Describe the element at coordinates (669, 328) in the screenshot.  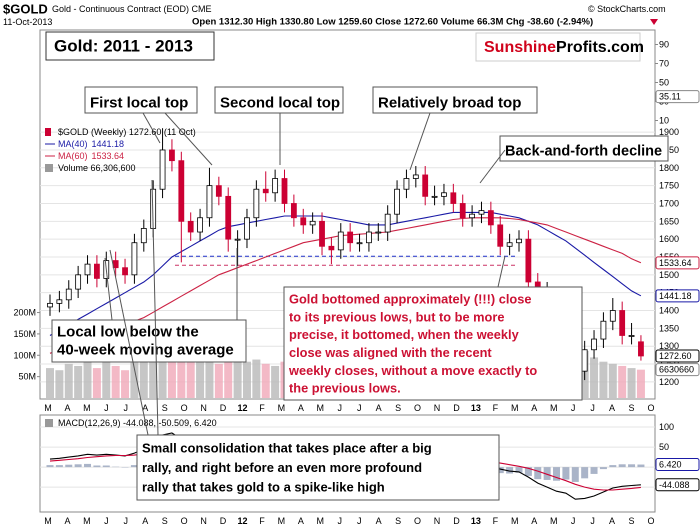
I see `y-tick-label: 1350` at that location.